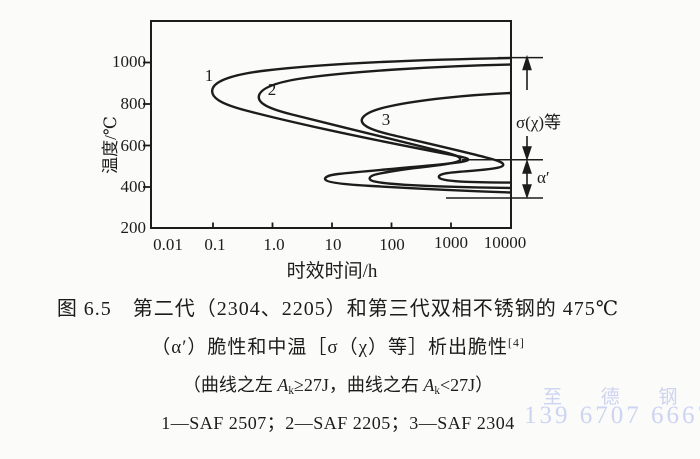 The width and height of the screenshot is (700, 459). I want to click on caption-line-2-text: （α′）脆性和中温［σ（χ）等］析出脆性, so click(330, 347).